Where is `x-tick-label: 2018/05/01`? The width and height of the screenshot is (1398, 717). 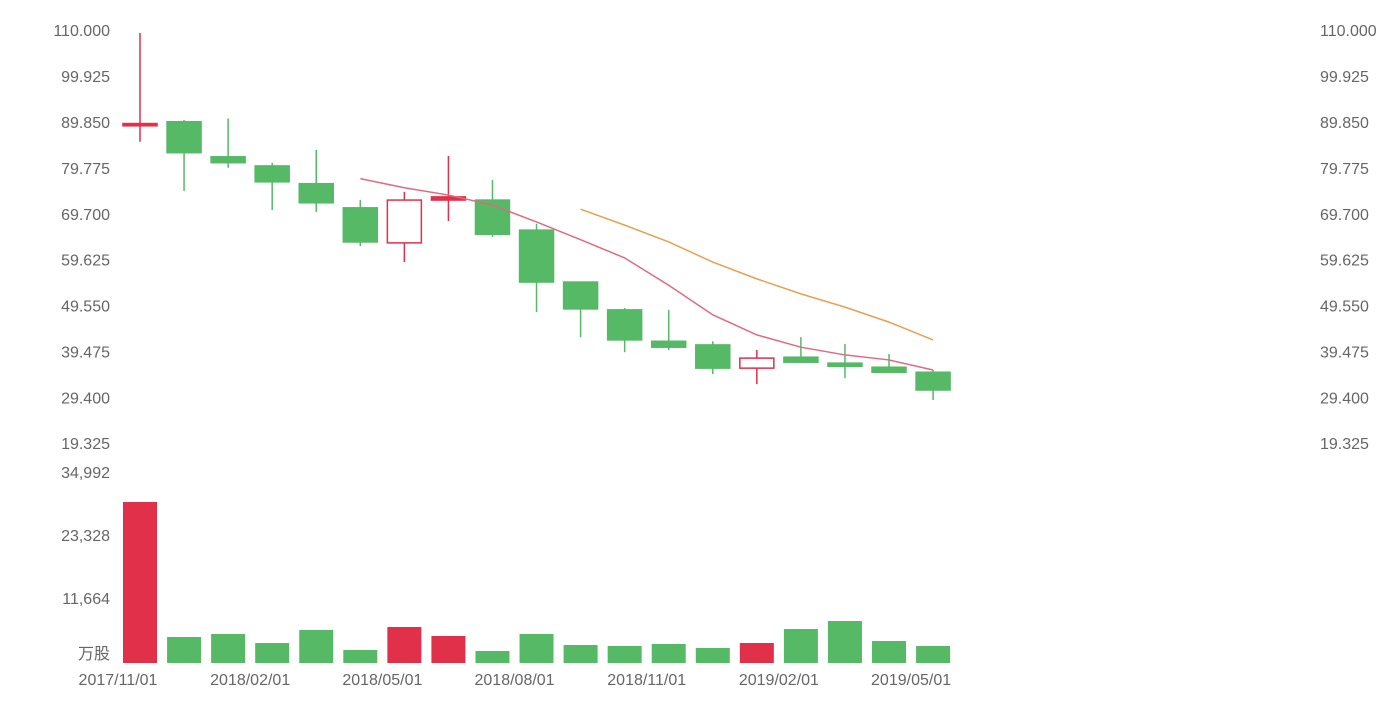
x-tick-label: 2018/05/01 is located at coordinates (382, 680).